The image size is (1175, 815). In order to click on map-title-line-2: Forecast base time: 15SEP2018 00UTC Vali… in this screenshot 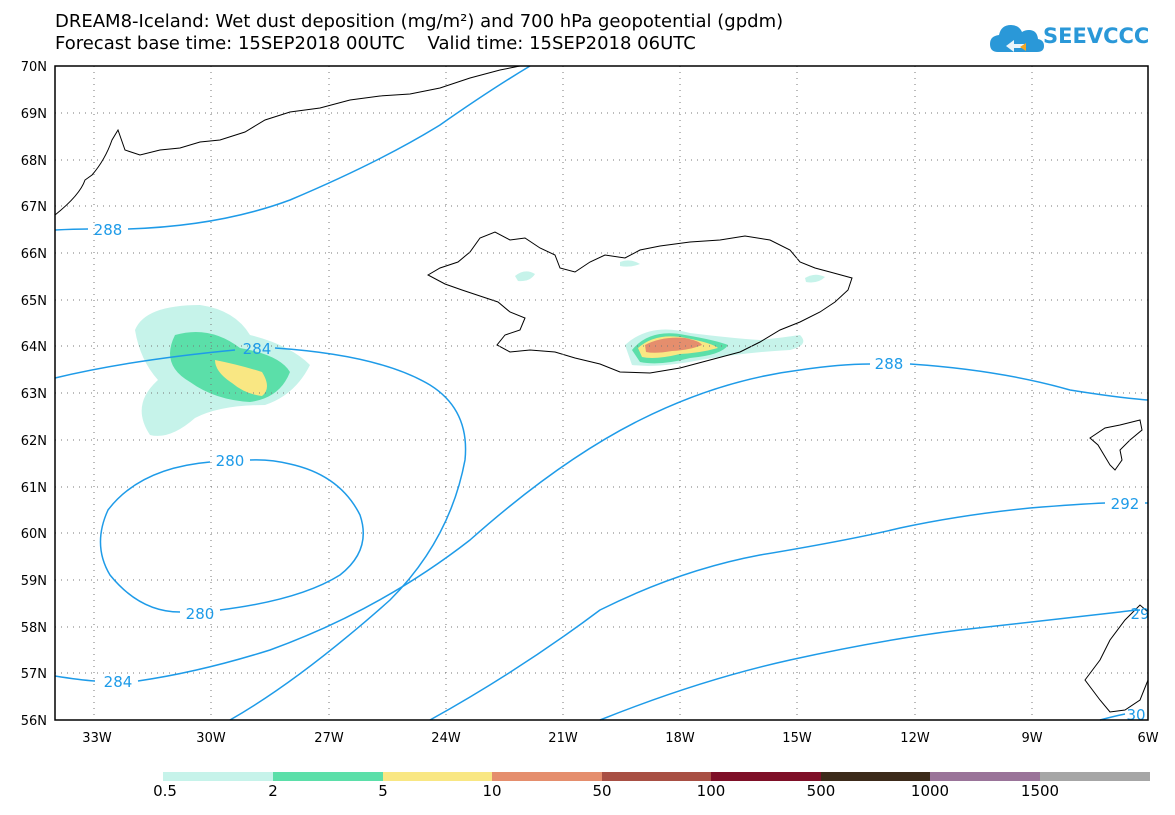, I will do `click(375, 43)`.